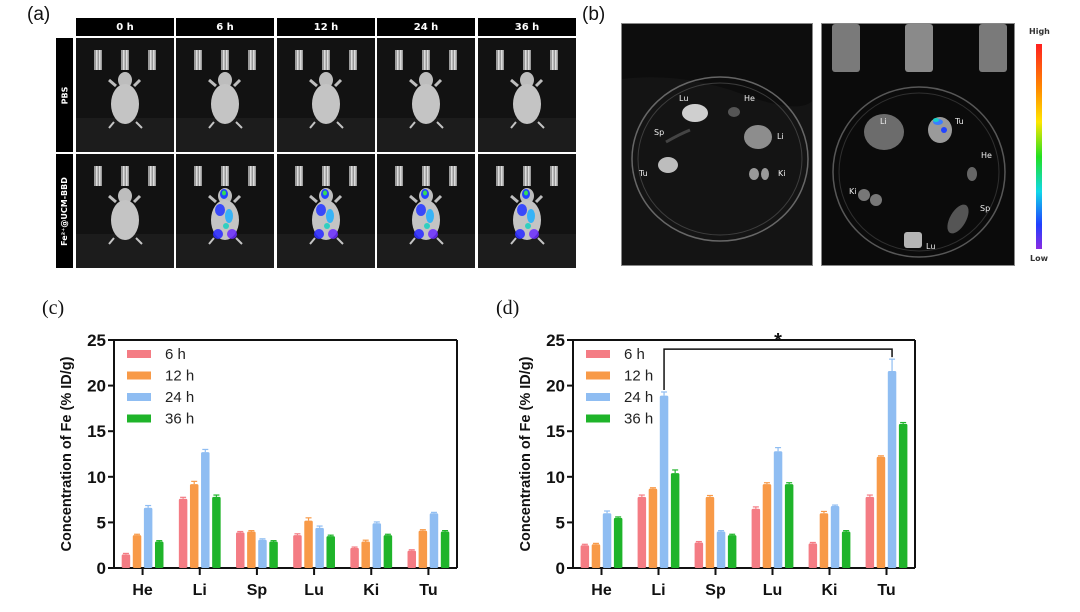  What do you see at coordinates (527, 27) in the screenshot?
I see `time-point-header: 36 h` at bounding box center [527, 27].